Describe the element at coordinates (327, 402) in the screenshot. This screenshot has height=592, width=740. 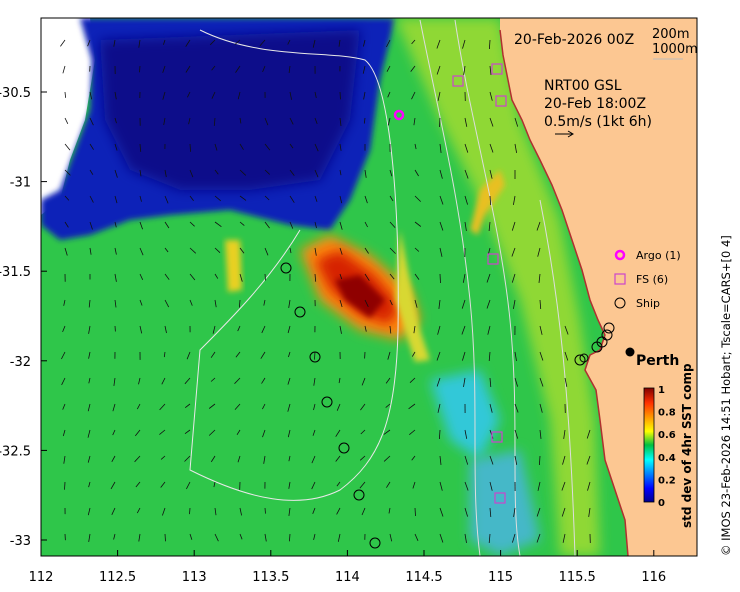
I see `ship-marker` at that location.